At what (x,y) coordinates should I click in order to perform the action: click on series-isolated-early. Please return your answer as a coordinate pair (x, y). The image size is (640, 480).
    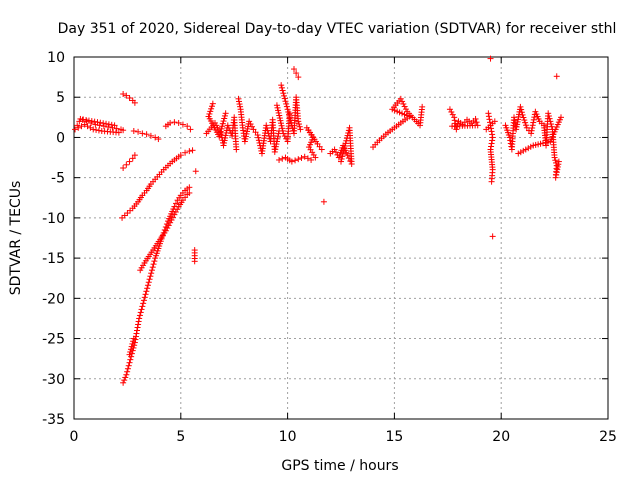
    Looking at the image, I should click on (195, 216).